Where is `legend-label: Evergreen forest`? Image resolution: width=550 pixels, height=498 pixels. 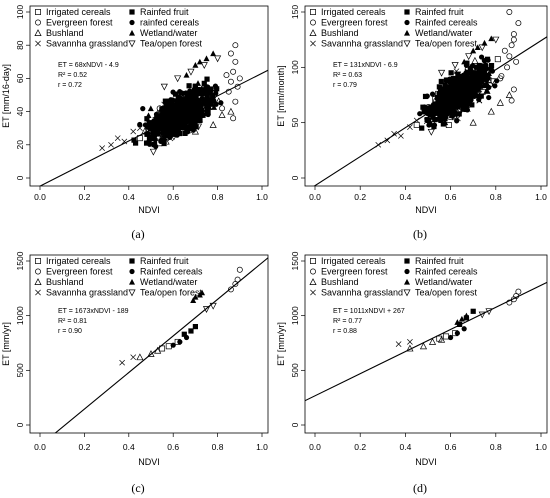 legend-label: Evergreen forest is located at coordinates (354, 23).